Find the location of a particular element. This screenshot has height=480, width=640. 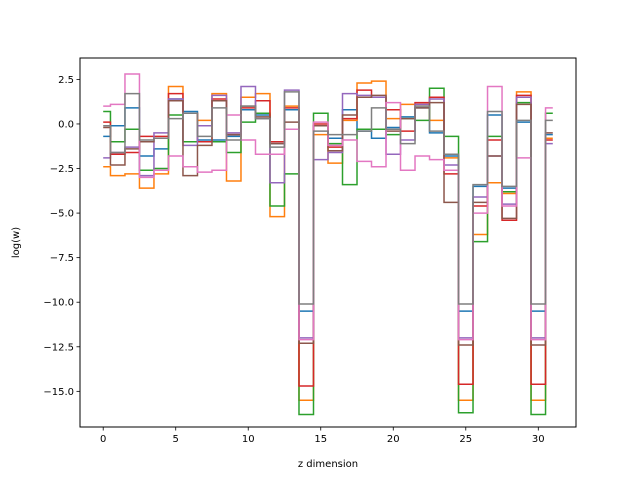

x-tick-label: 10 is located at coordinates (248, 439).